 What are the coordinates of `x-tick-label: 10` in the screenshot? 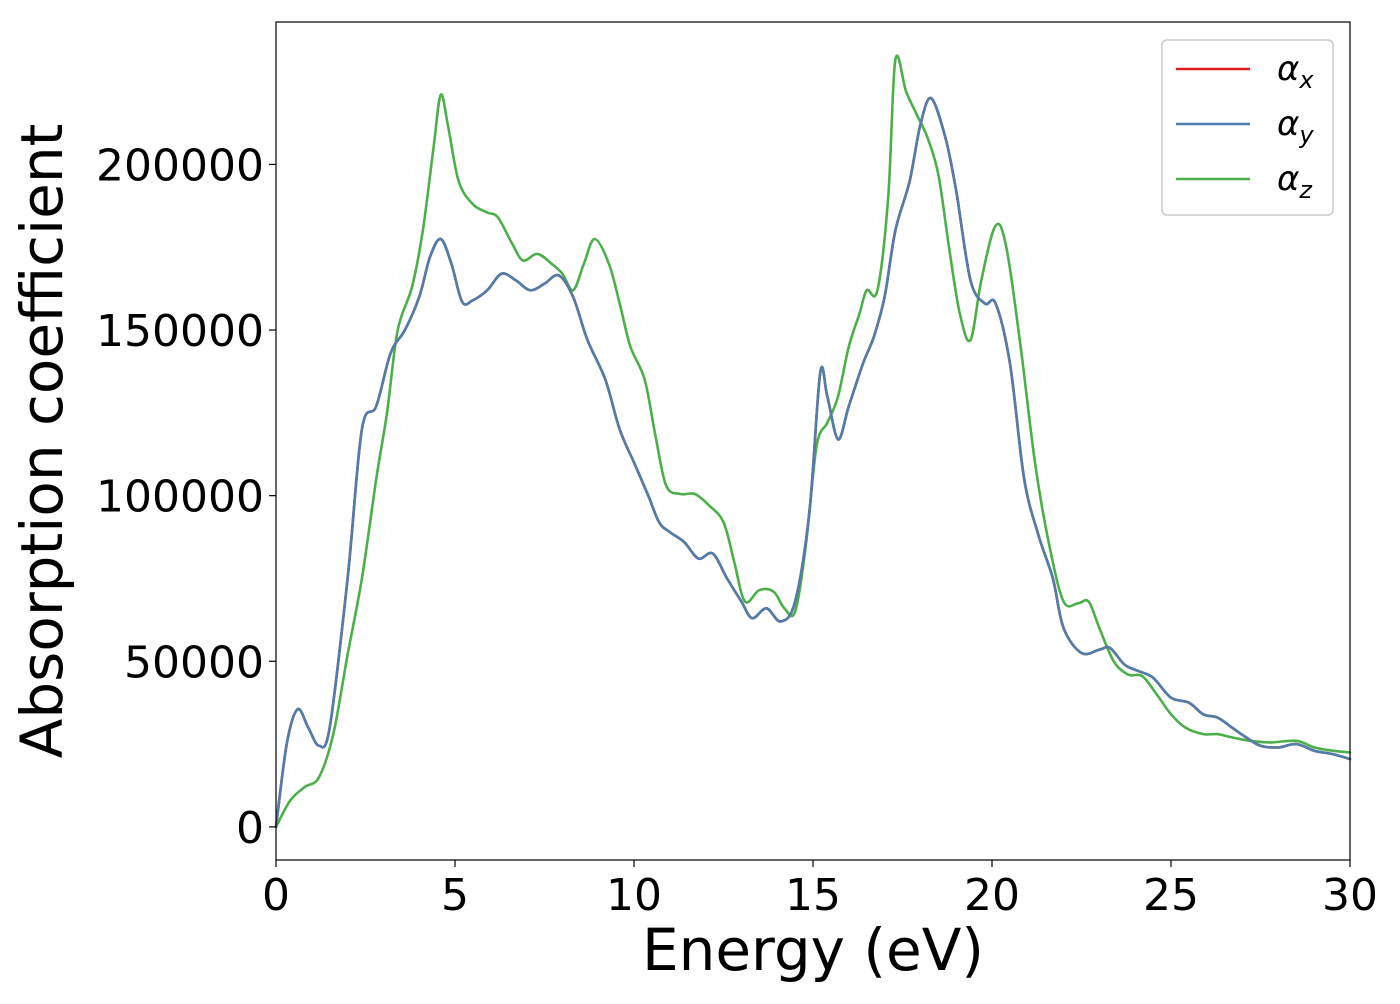 It's located at (634, 895).